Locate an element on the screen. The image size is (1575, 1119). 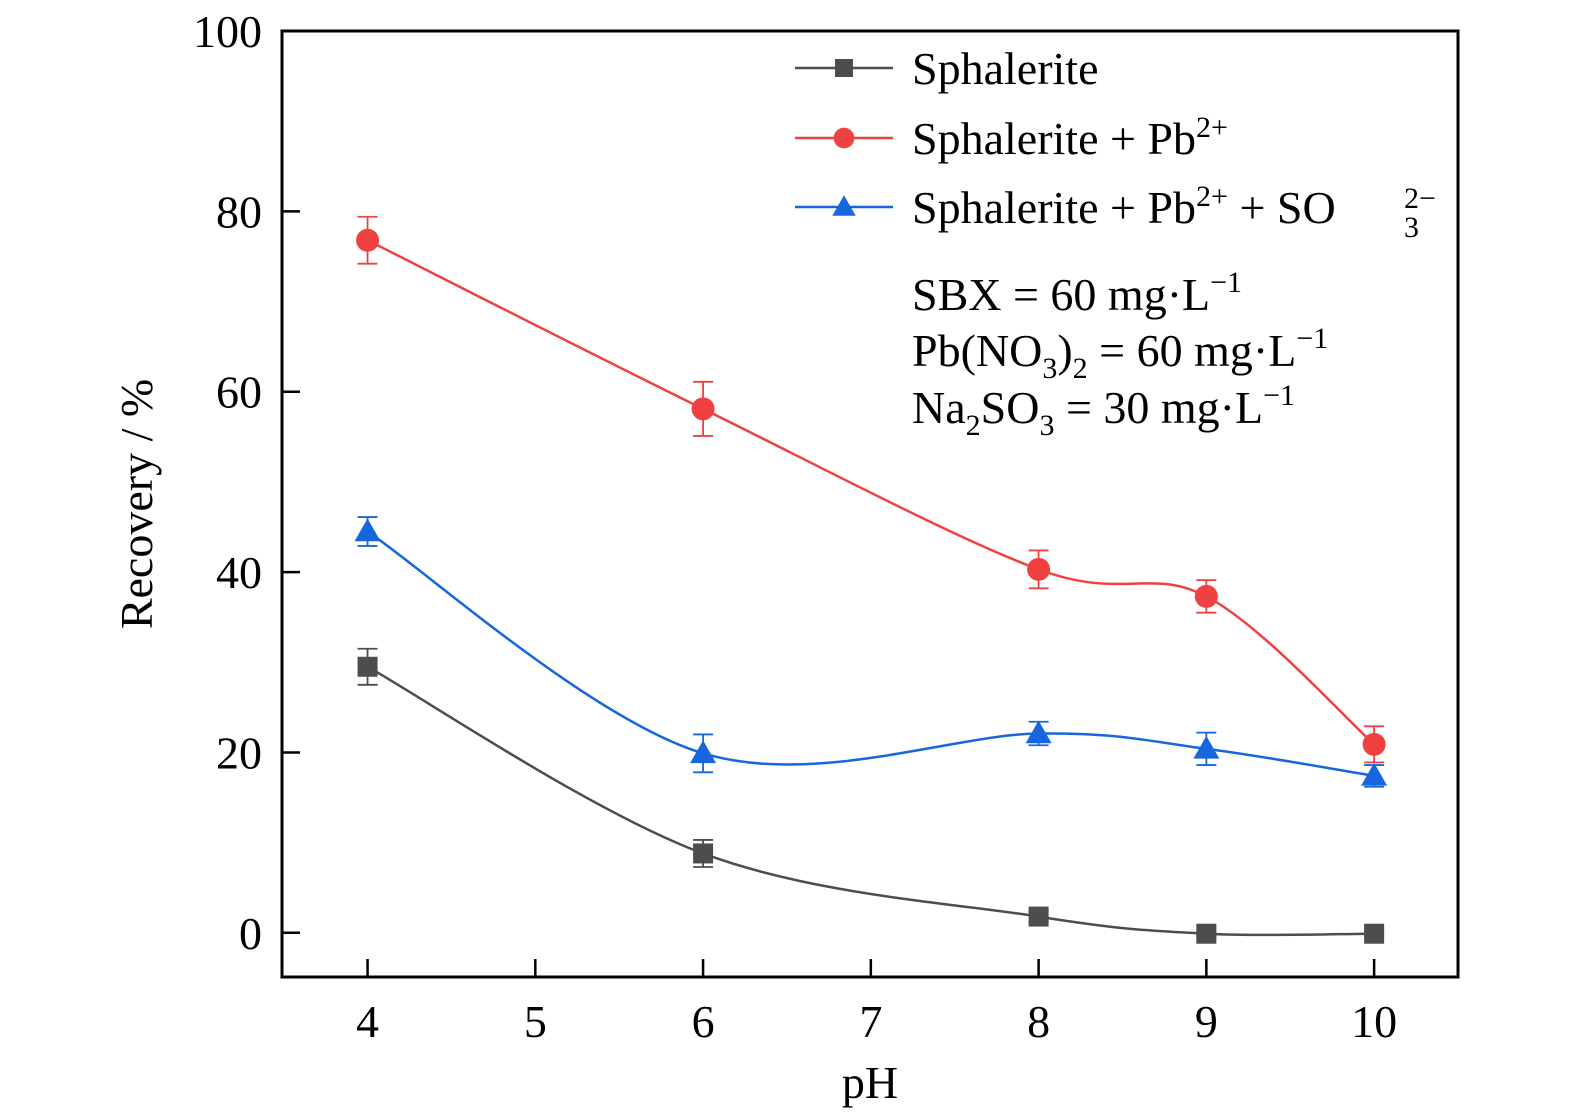
legend-label: Sphalerite + Pb2+ + SO is located at coordinates (1124, 206).